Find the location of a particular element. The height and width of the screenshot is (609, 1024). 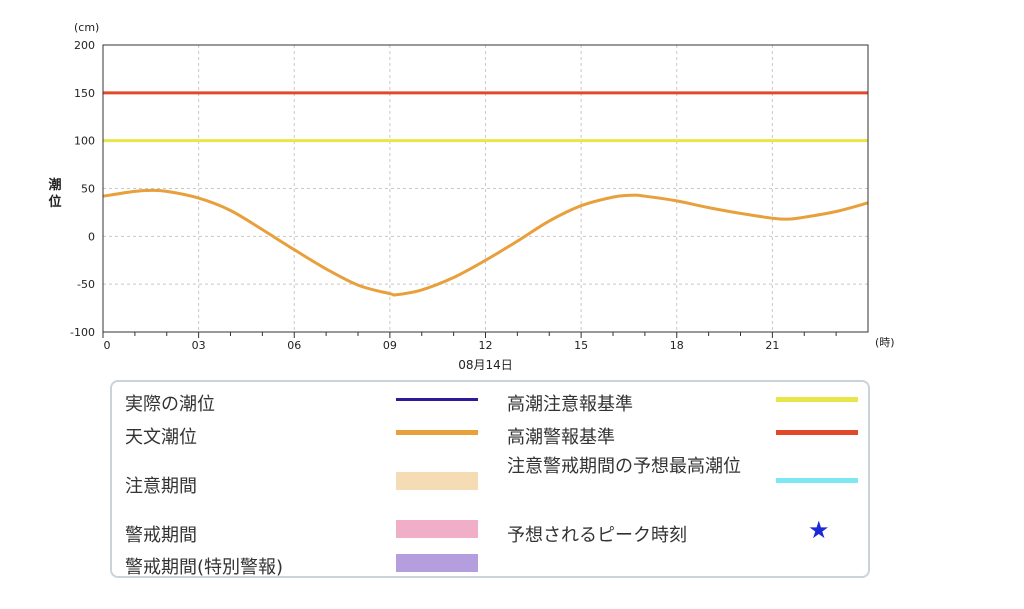

x-tick-labels: 0 03 06 09 12 15 18 21 is located at coordinates (469, 342).